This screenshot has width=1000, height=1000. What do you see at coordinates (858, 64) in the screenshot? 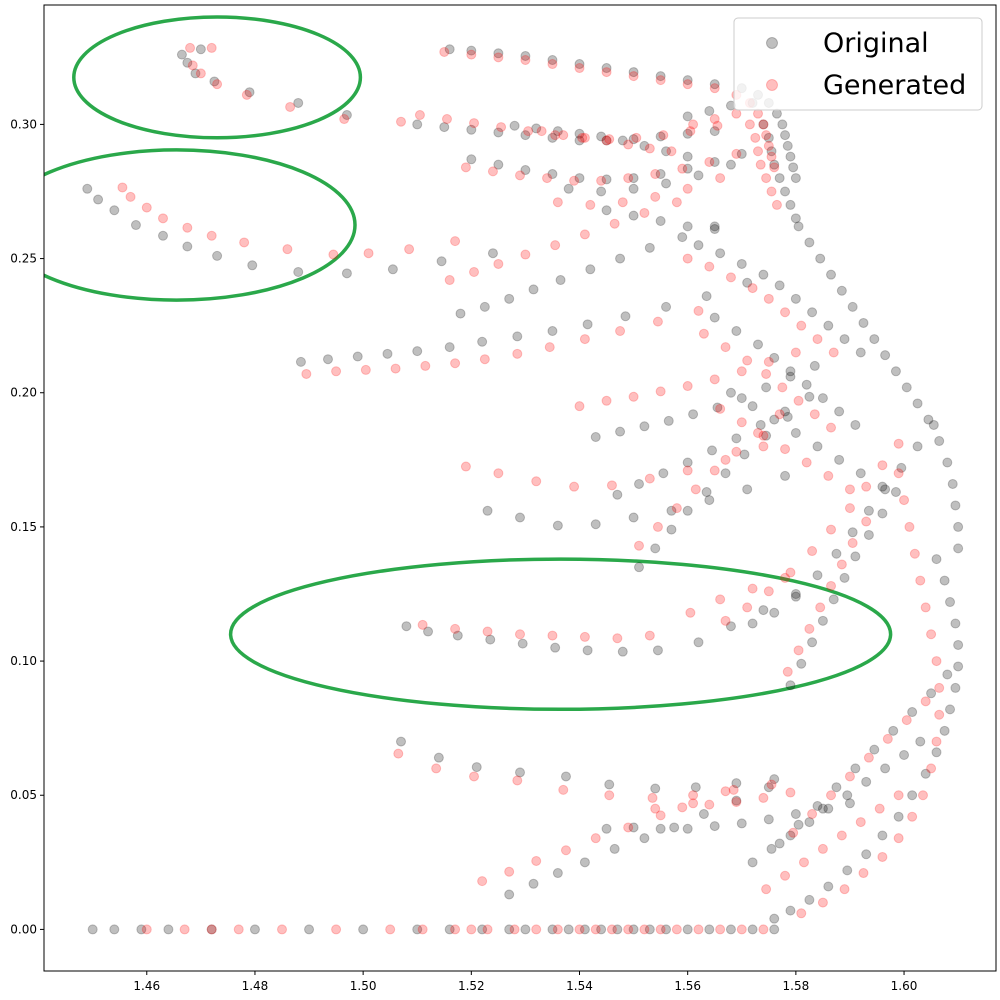
I see `legend-box` at bounding box center [858, 64].